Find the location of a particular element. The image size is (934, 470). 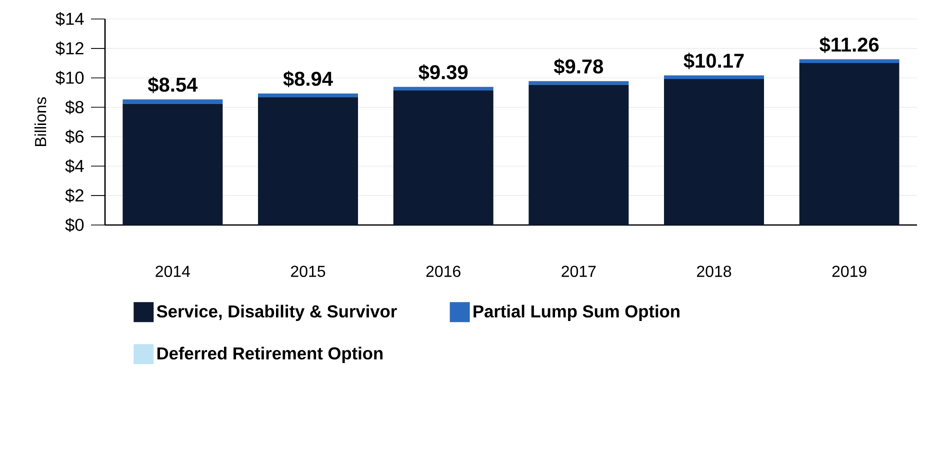

y-tick-label: $8 is located at coordinates (74, 107).